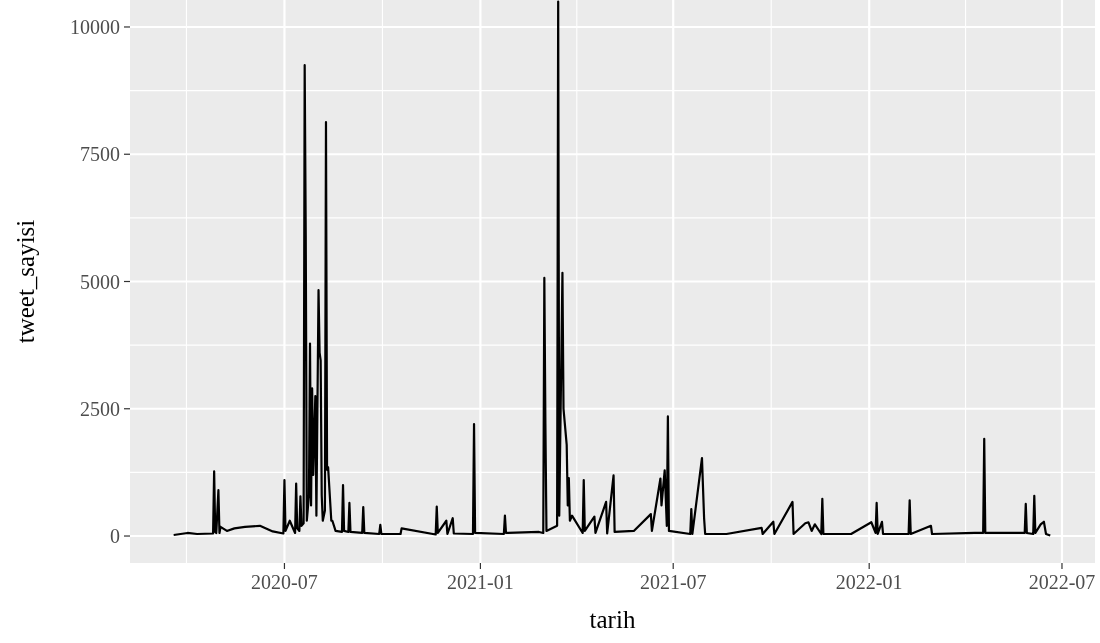 The height and width of the screenshot is (643, 1100). What do you see at coordinates (673, 582) in the screenshot?
I see `x-tick-label: 2021-07` at bounding box center [673, 582].